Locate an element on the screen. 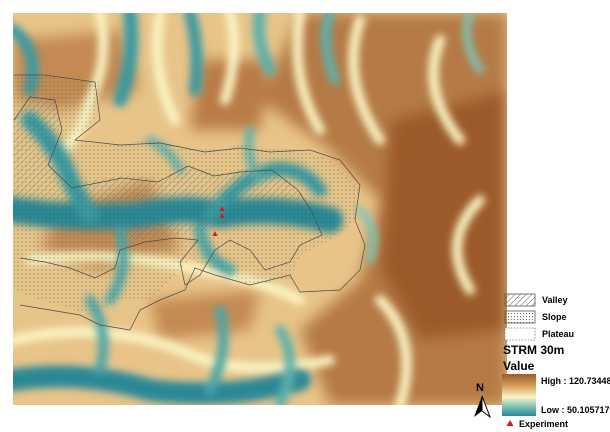  legend is located at coordinates (505, 359).